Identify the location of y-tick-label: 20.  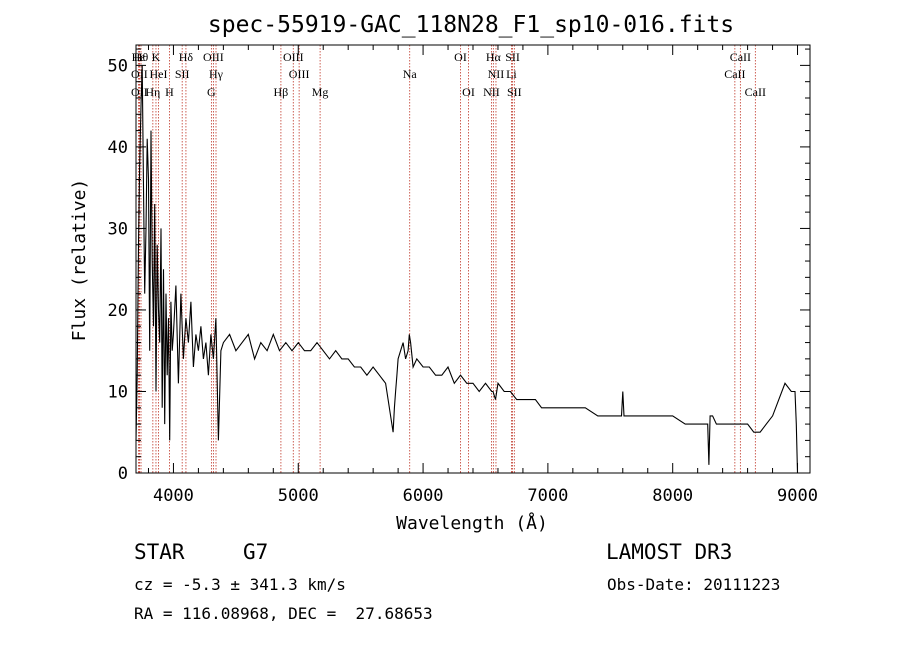
(118, 311).